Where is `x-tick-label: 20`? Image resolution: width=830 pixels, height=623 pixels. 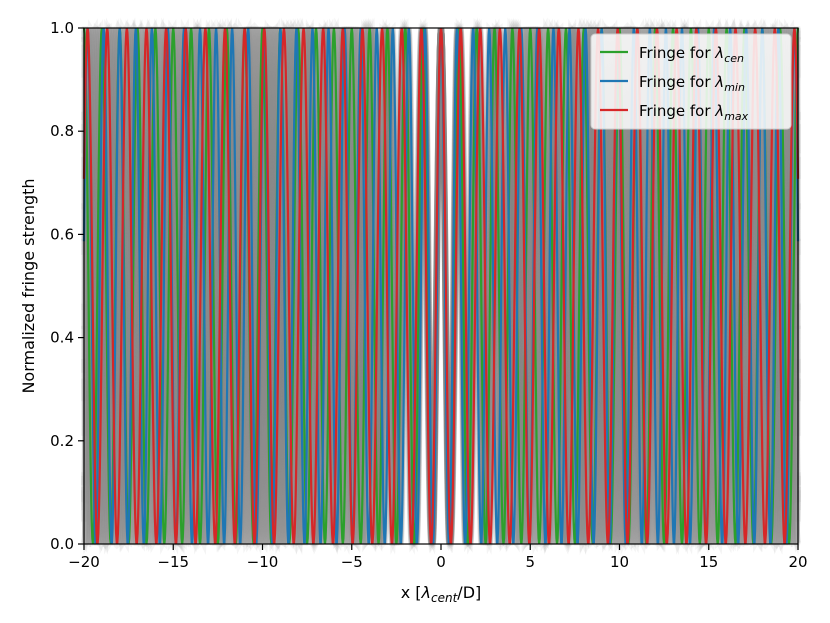 x-tick-label: 20 is located at coordinates (797, 562).